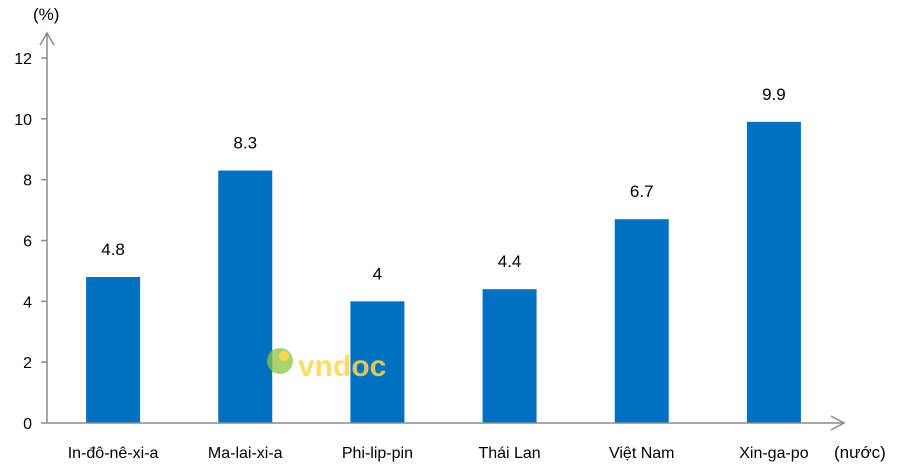 The height and width of the screenshot is (474, 920). I want to click on category-label: Phi-lip-pin, so click(377, 453).